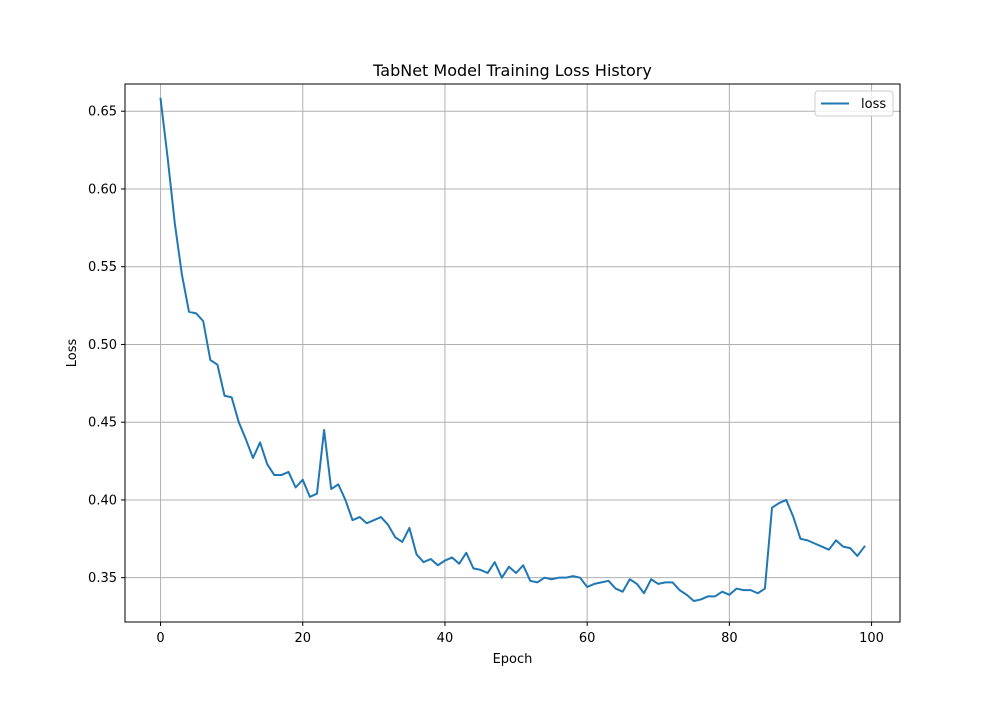 The width and height of the screenshot is (1000, 705). I want to click on y-tick-label: 0.35, so click(102, 578).